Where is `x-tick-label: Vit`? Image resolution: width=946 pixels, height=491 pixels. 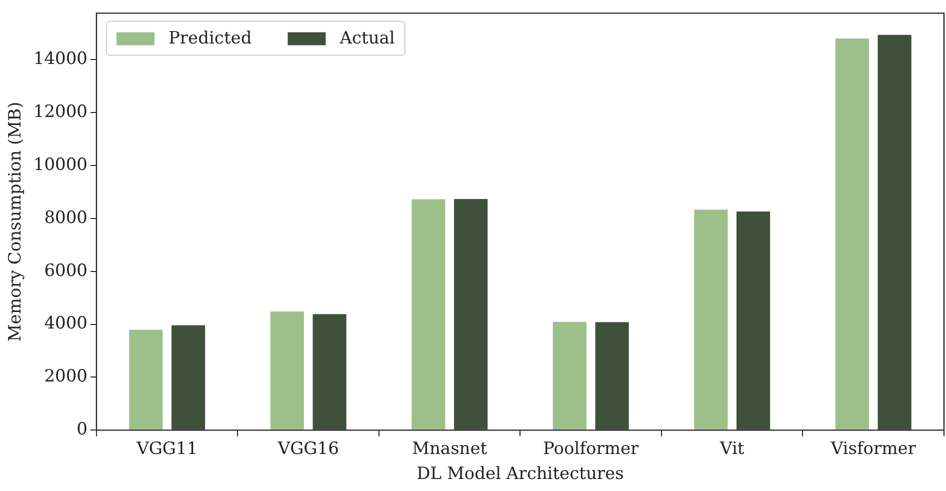
x-tick-label: Vit is located at coordinates (731, 448).